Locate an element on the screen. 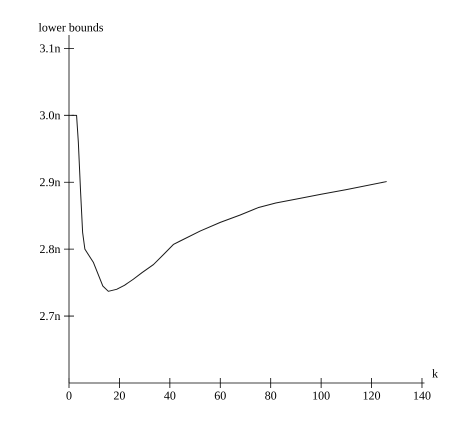 This screenshot has height=424, width=452. x-tick-label: 20 is located at coordinates (119, 396).